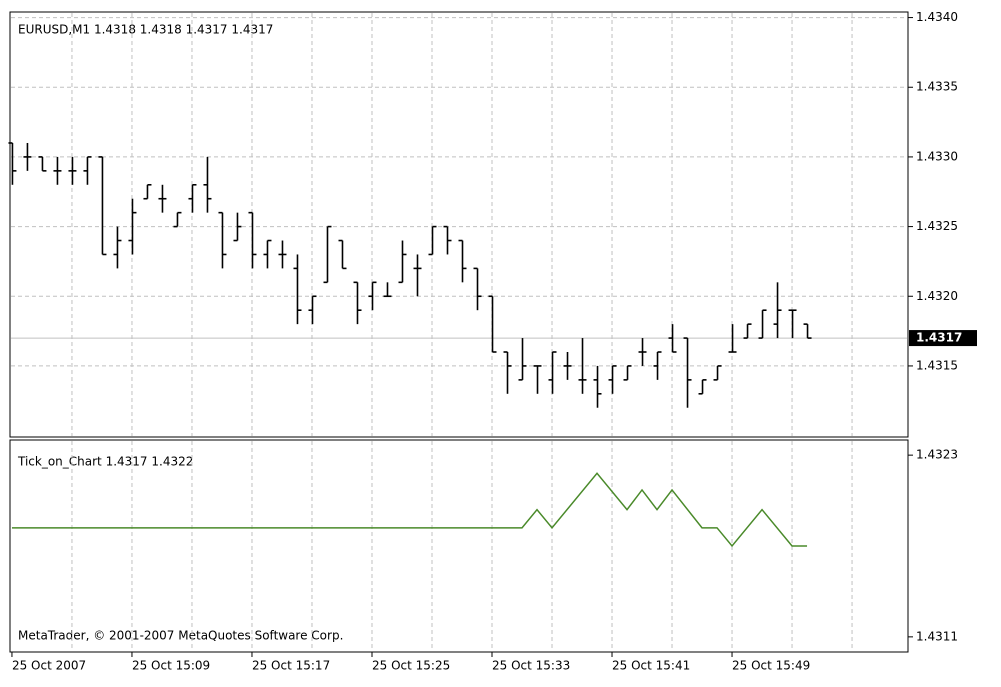  What do you see at coordinates (651, 666) in the screenshot?
I see `x-tick-label: 25 Oct 15:41` at bounding box center [651, 666].